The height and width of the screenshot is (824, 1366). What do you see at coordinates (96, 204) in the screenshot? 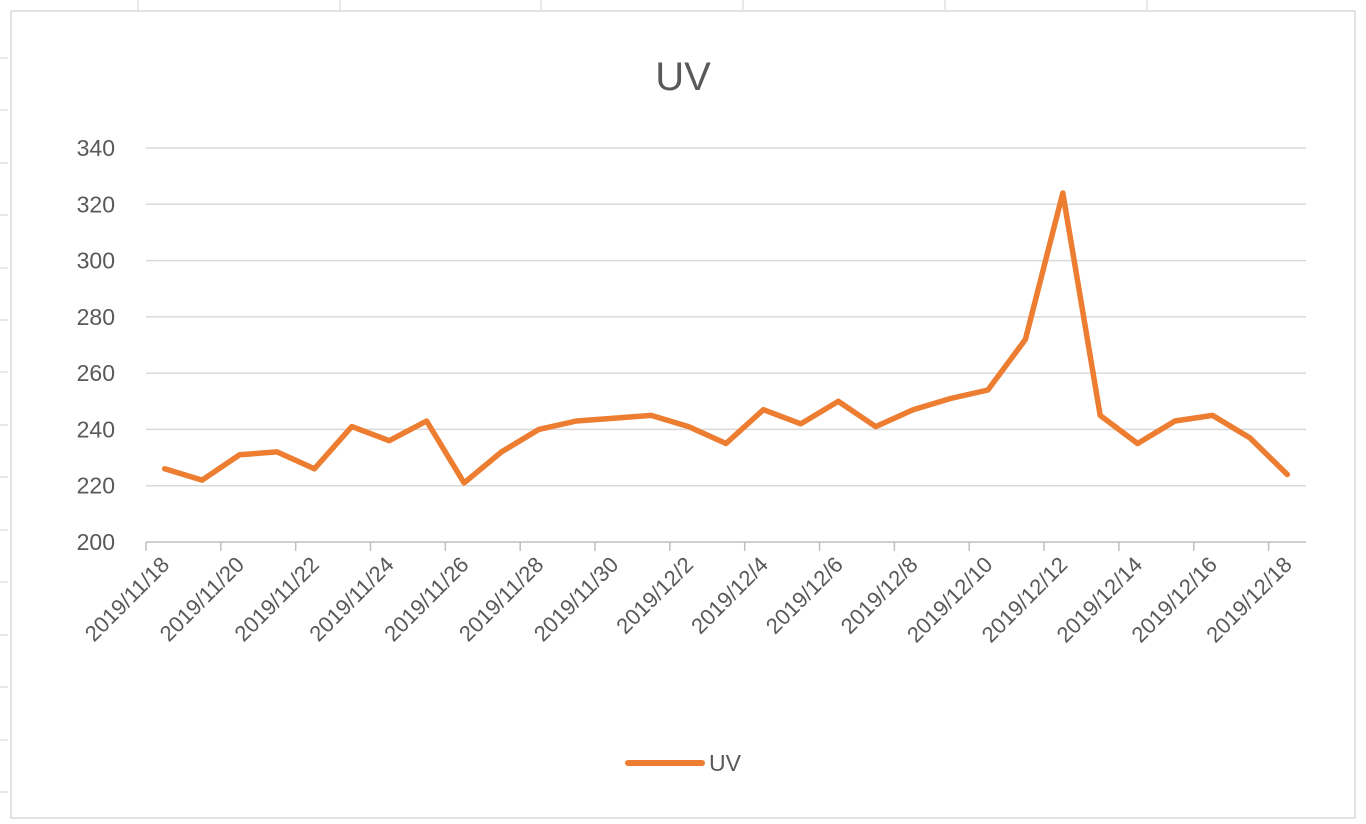
I see `y-tick-label-320: 320` at bounding box center [96, 204].